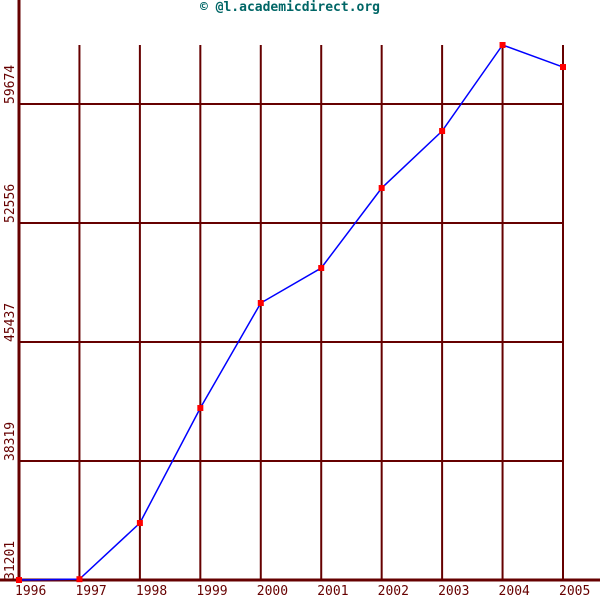 This screenshot has width=600, height=600. Describe the element at coordinates (393, 591) in the screenshot. I see `x-tick-label: 2002` at that location.